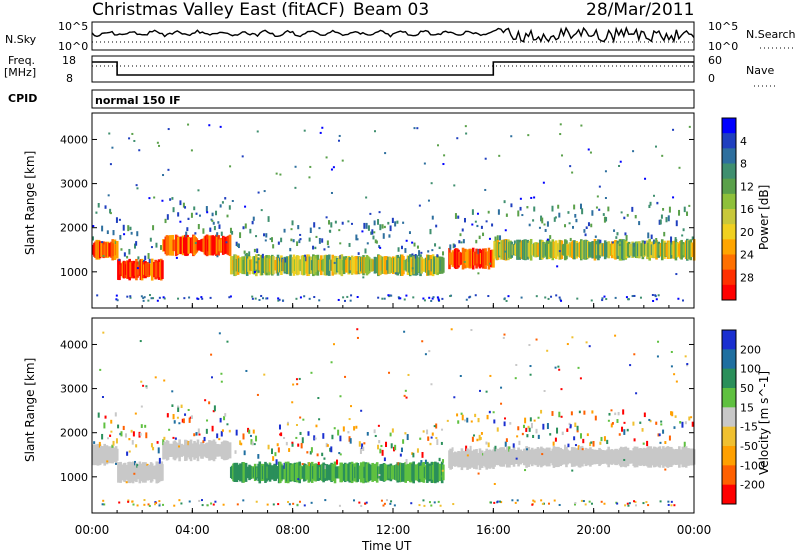  Describe the element at coordinates (74, 272) in the screenshot. I see `y-tick-label: 1000` at that location.